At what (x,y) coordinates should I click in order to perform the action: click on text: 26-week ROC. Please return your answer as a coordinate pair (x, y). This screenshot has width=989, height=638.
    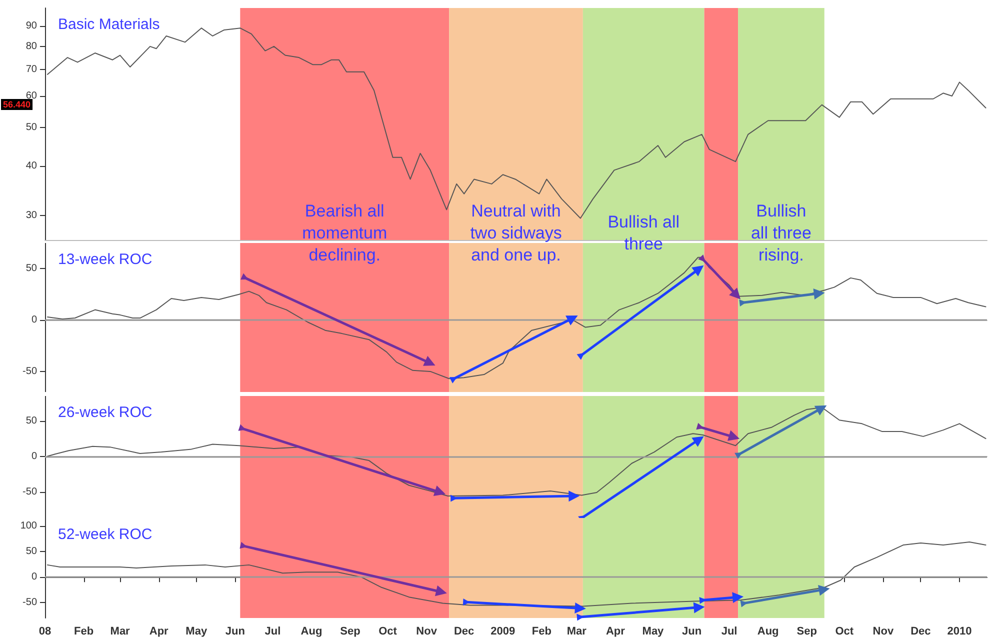
    Looking at the image, I should click on (105, 412).